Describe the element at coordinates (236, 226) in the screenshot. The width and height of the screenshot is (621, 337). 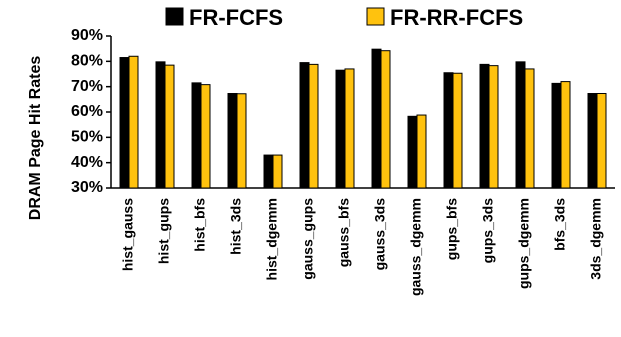
I see `x-tick-label: hist_3ds` at that location.